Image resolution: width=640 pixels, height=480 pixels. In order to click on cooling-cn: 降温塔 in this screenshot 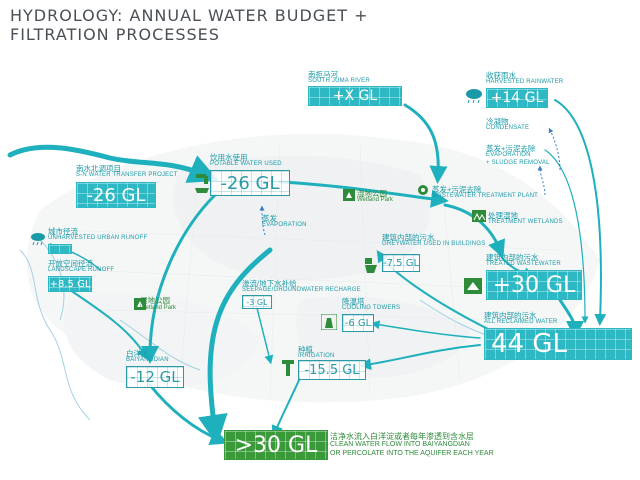, I will do `click(353, 301)`.